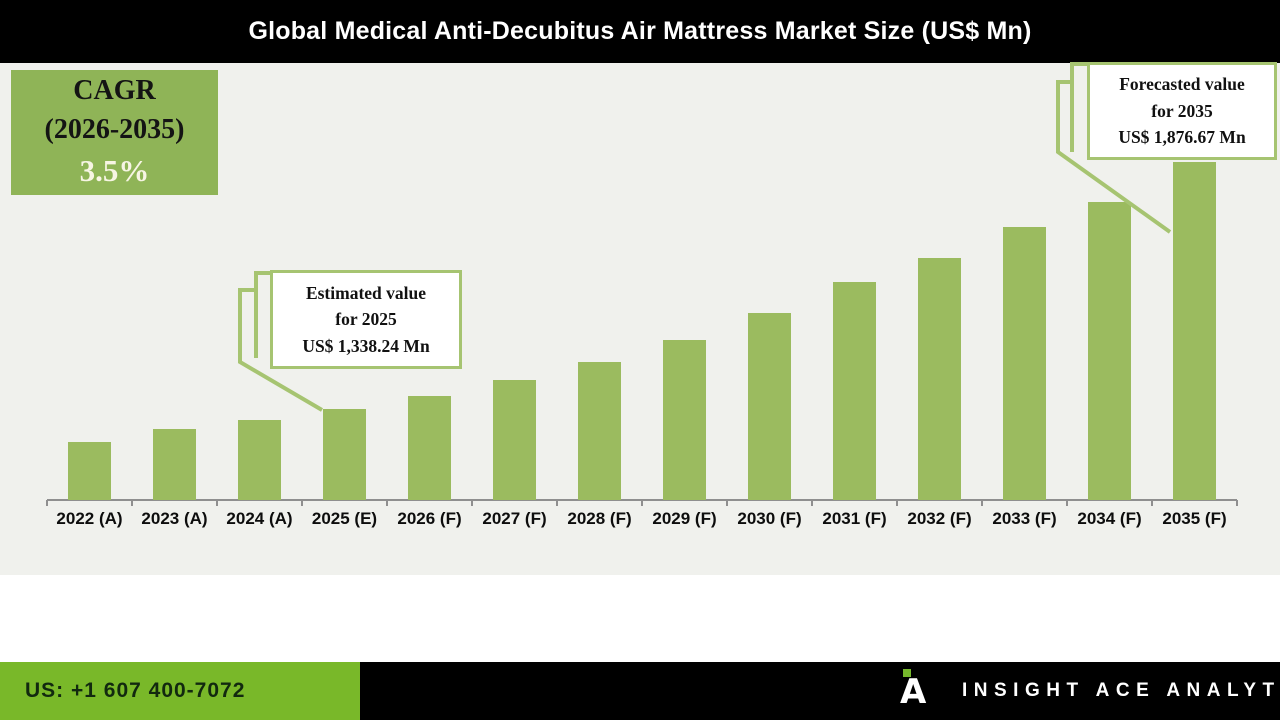  I want to click on callout-line: for 2035, so click(1182, 110).